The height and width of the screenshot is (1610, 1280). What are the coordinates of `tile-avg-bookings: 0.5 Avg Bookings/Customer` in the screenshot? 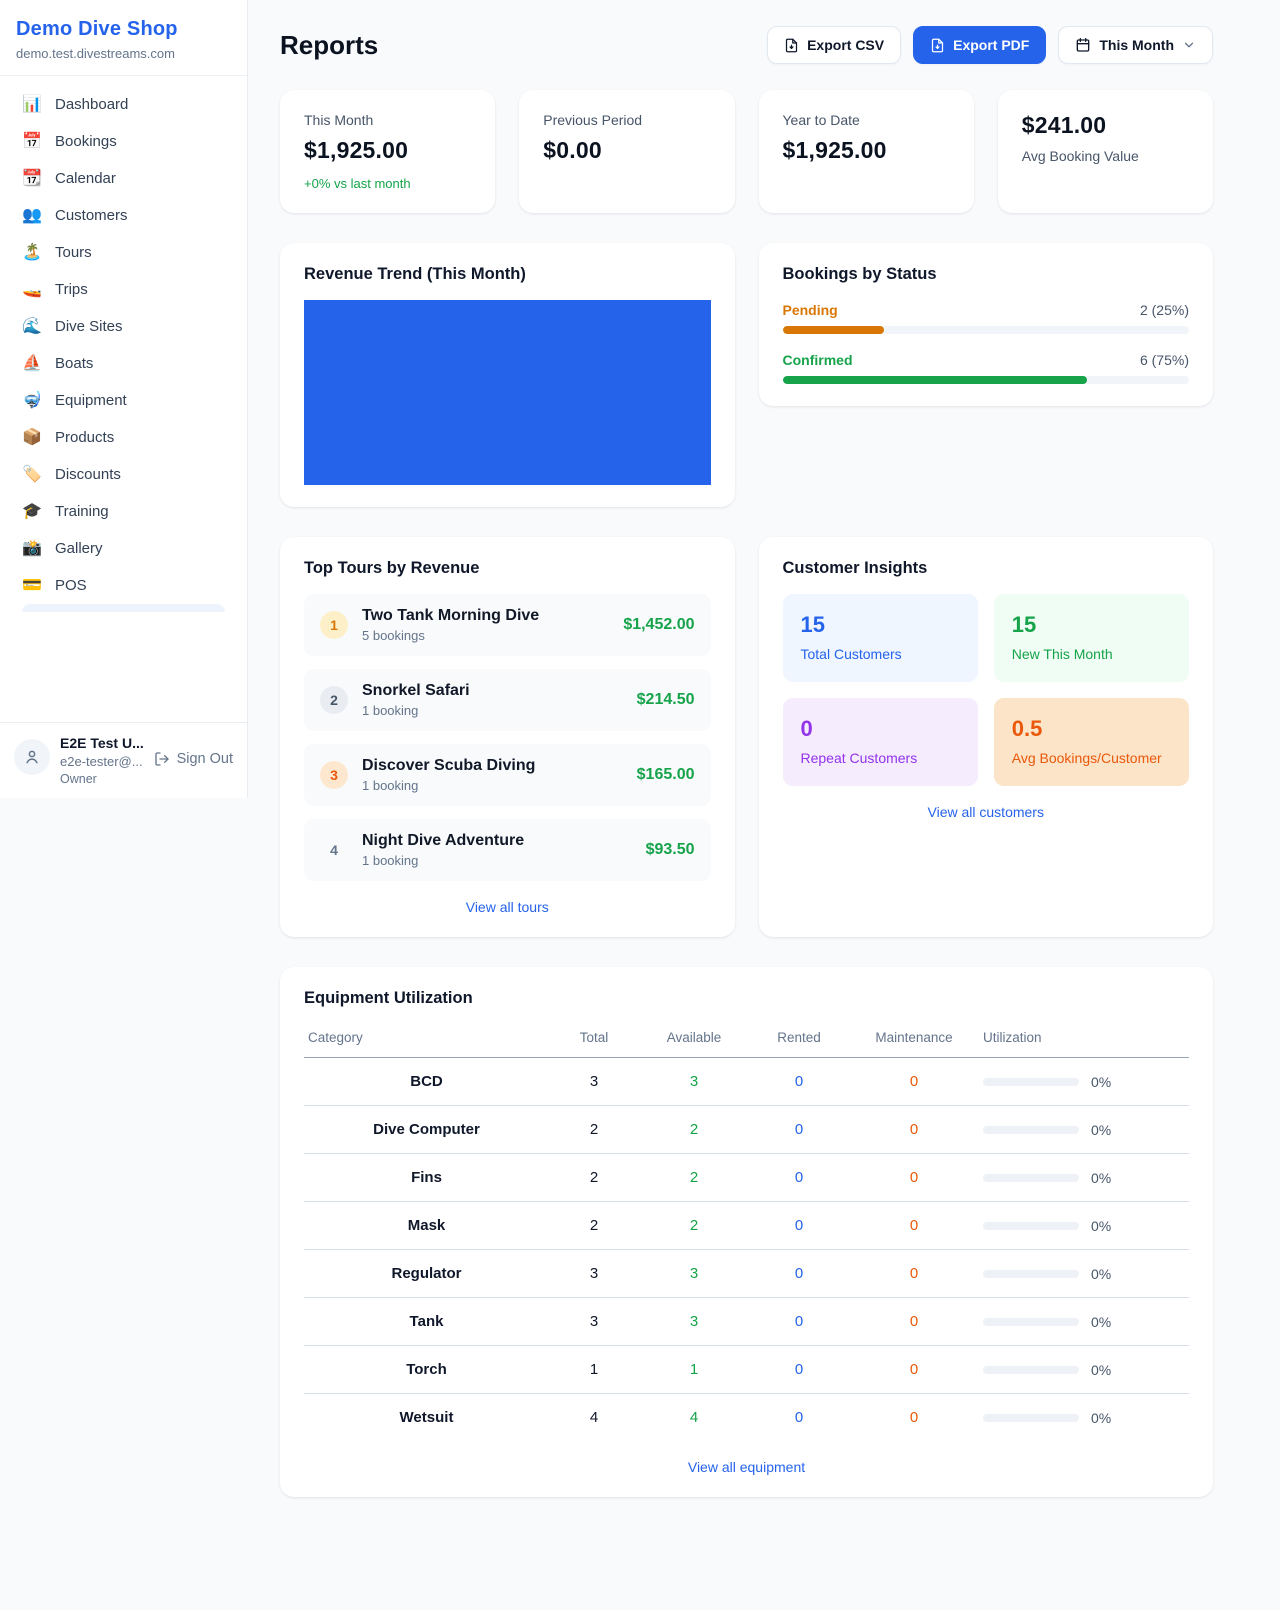 It's located at (1091, 742).